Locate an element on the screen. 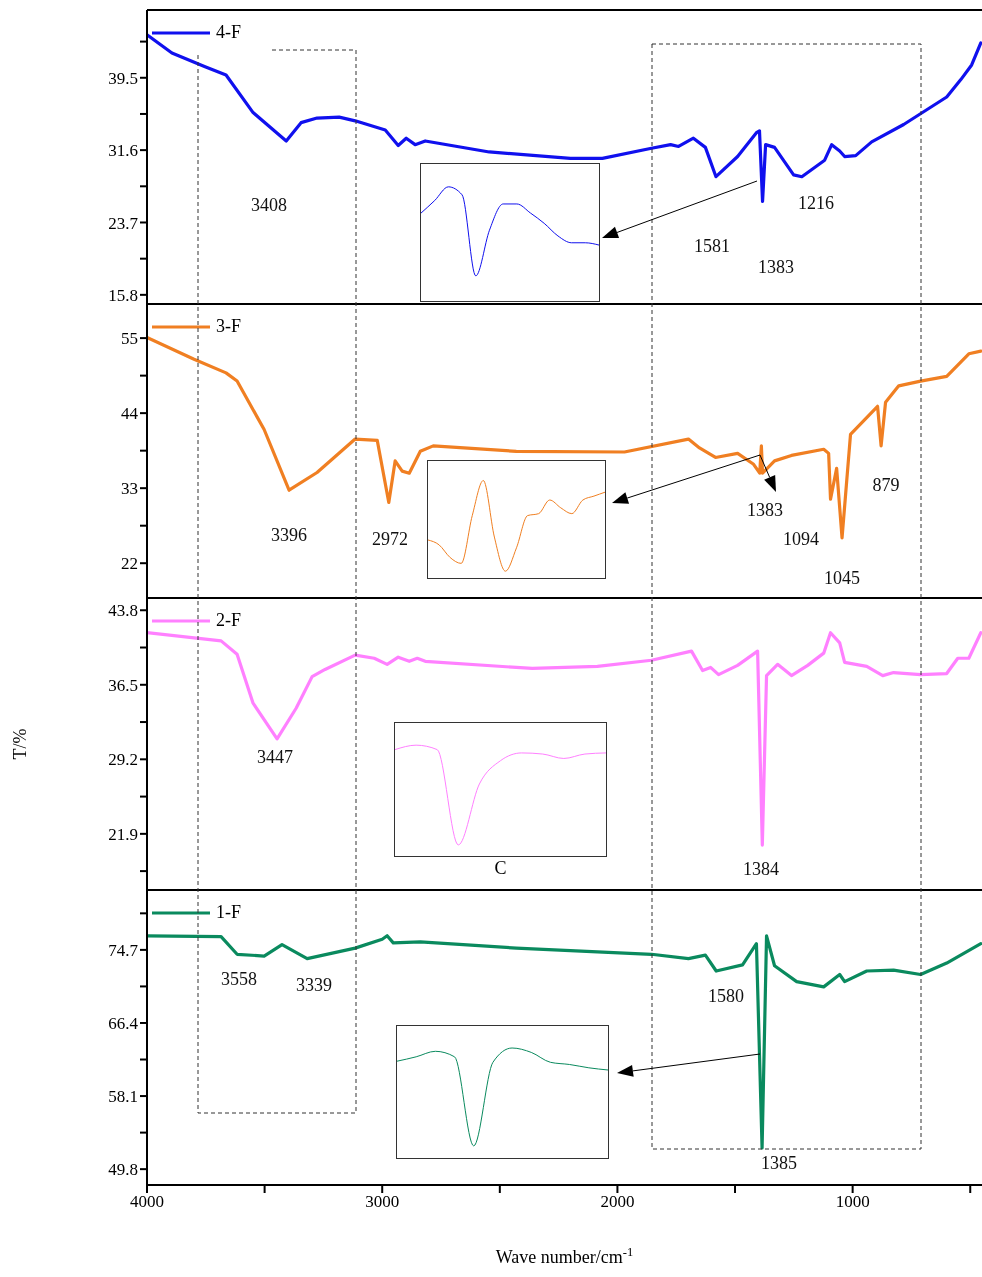 The image size is (982, 1277). y-tick-label: 33 is located at coordinates (129, 489).